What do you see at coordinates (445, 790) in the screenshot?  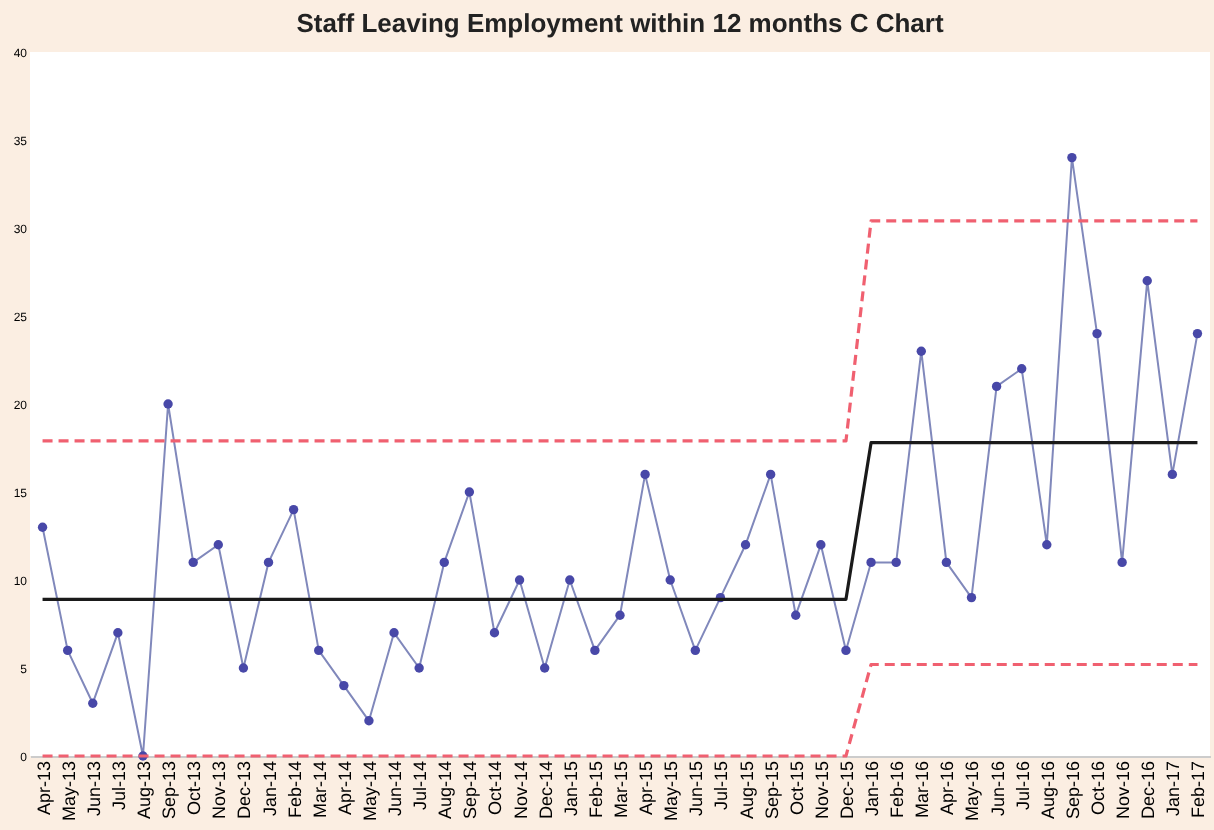 I see `x-tick-label: Aug-14` at bounding box center [445, 790].